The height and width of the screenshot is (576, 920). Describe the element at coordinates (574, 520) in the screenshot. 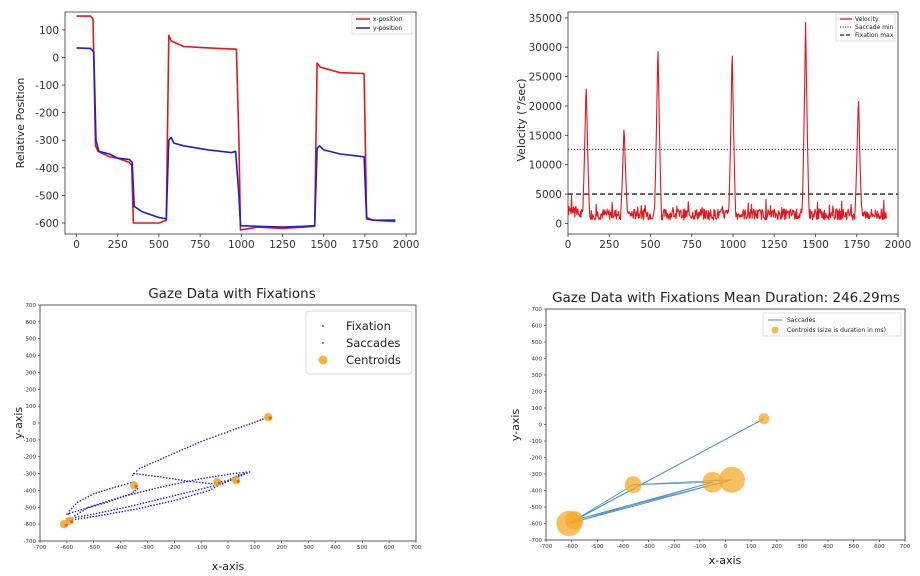

I see `centroid-marker` at that location.